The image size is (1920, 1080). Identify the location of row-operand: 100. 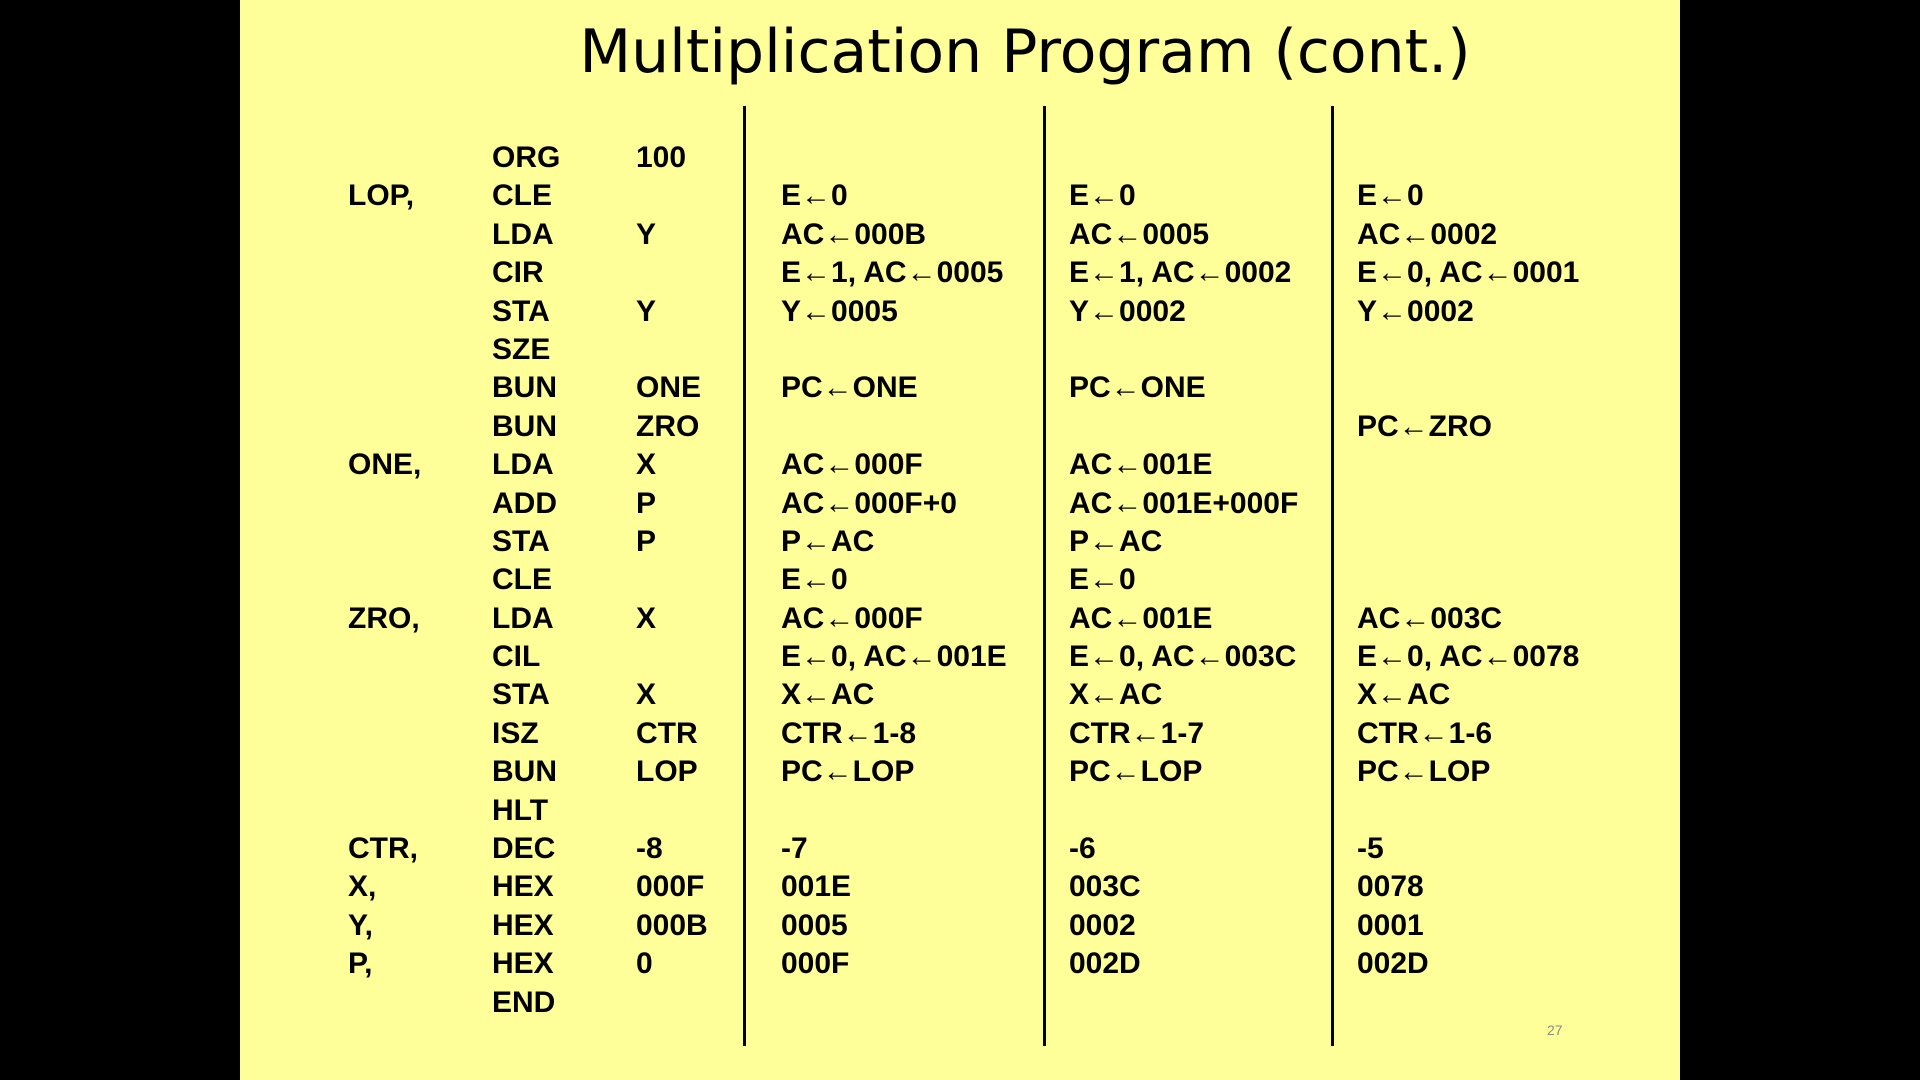
(661, 157).